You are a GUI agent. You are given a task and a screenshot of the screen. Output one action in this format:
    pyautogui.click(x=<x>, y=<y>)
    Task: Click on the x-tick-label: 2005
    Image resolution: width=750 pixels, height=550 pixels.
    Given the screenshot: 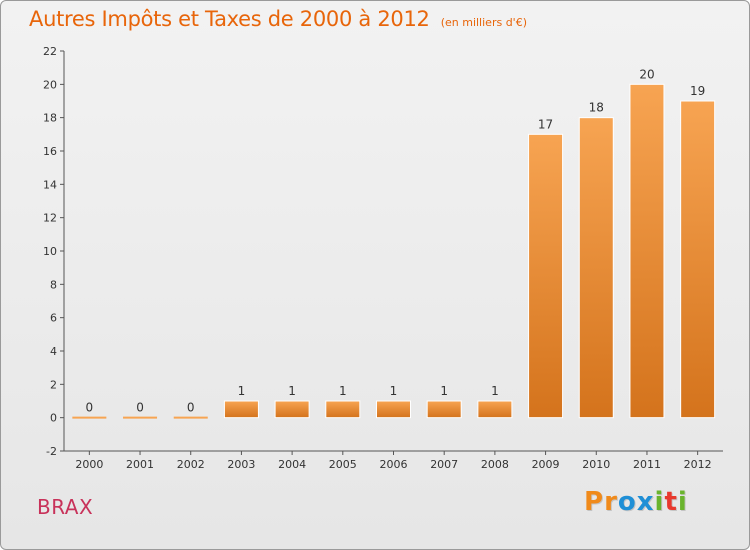 What is the action you would take?
    pyautogui.click(x=343, y=464)
    